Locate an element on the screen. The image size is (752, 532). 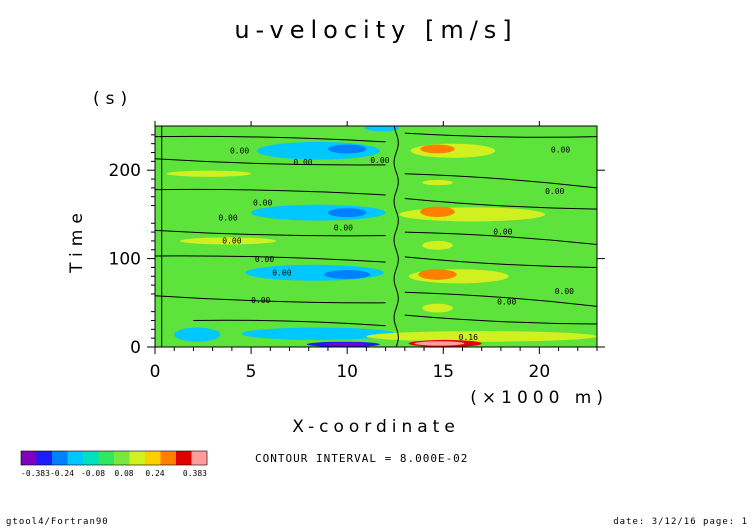
contour-line-center is located at coordinates (396, 236).